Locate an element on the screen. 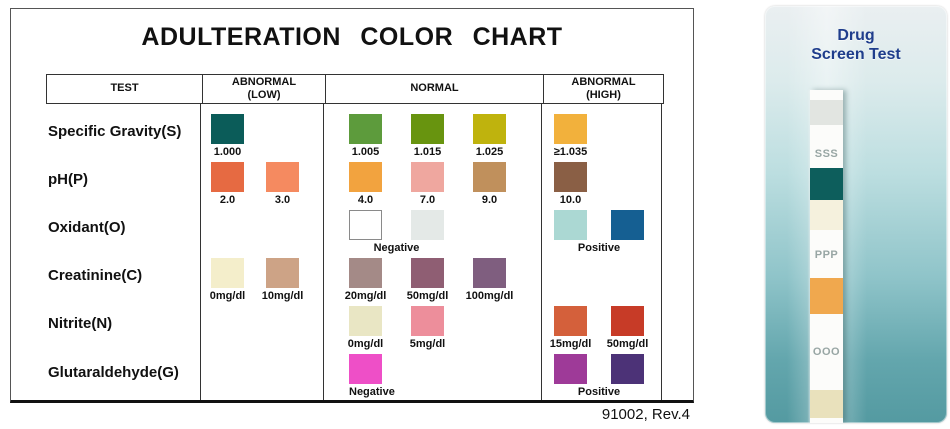  swatch-row: 0mg/dl 10mg/dl is located at coordinates (256, 280).